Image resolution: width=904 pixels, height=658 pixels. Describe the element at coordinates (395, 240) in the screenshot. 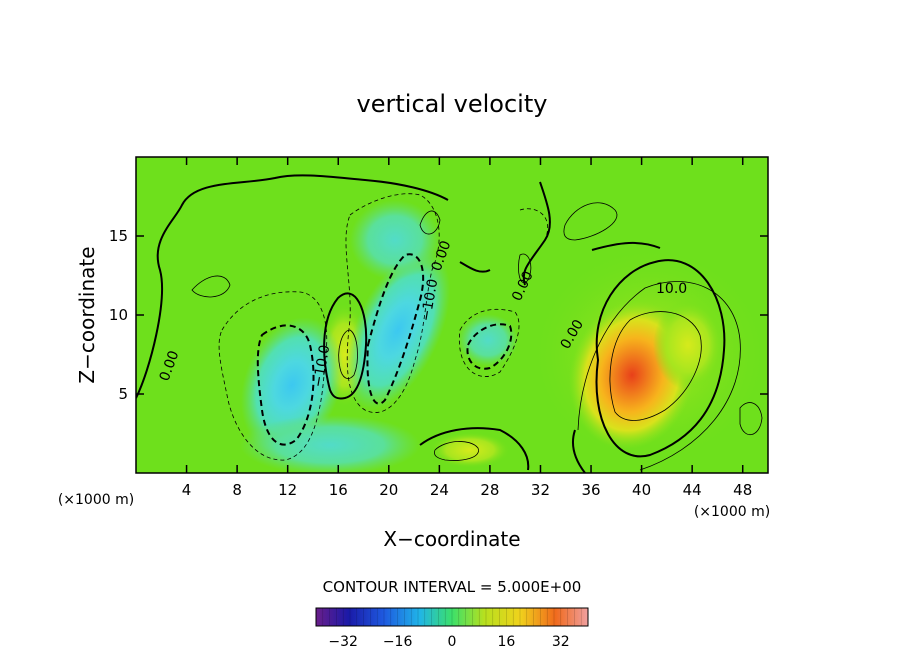

I see `negative-cell-upper` at that location.